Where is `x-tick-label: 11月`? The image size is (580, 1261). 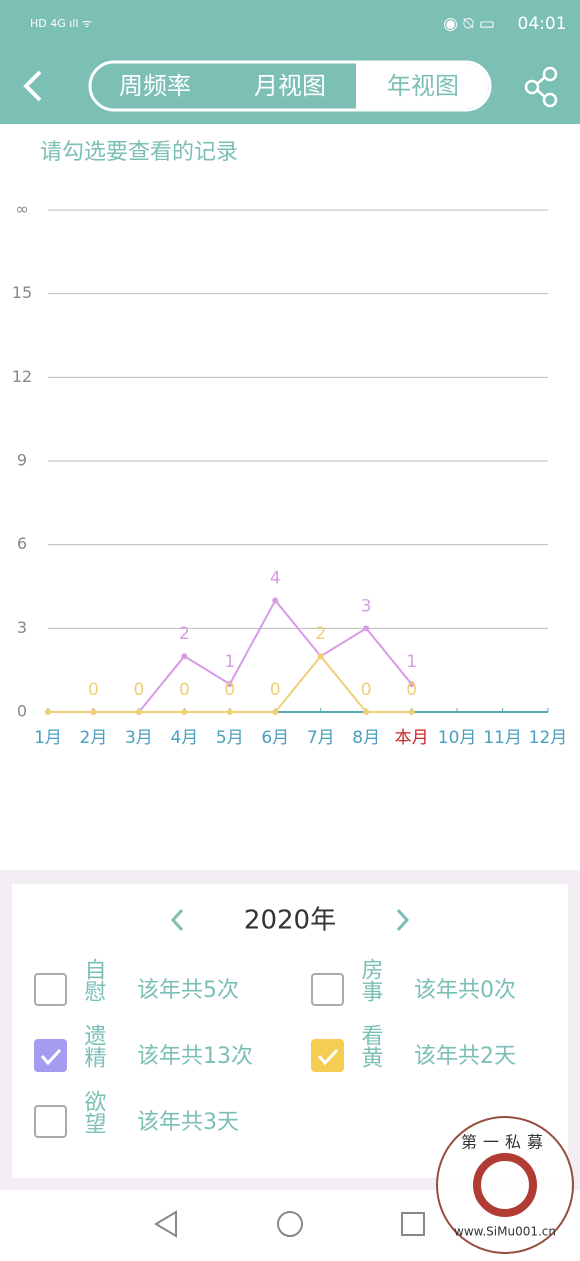 x-tick-label: 11月 is located at coordinates (502, 738).